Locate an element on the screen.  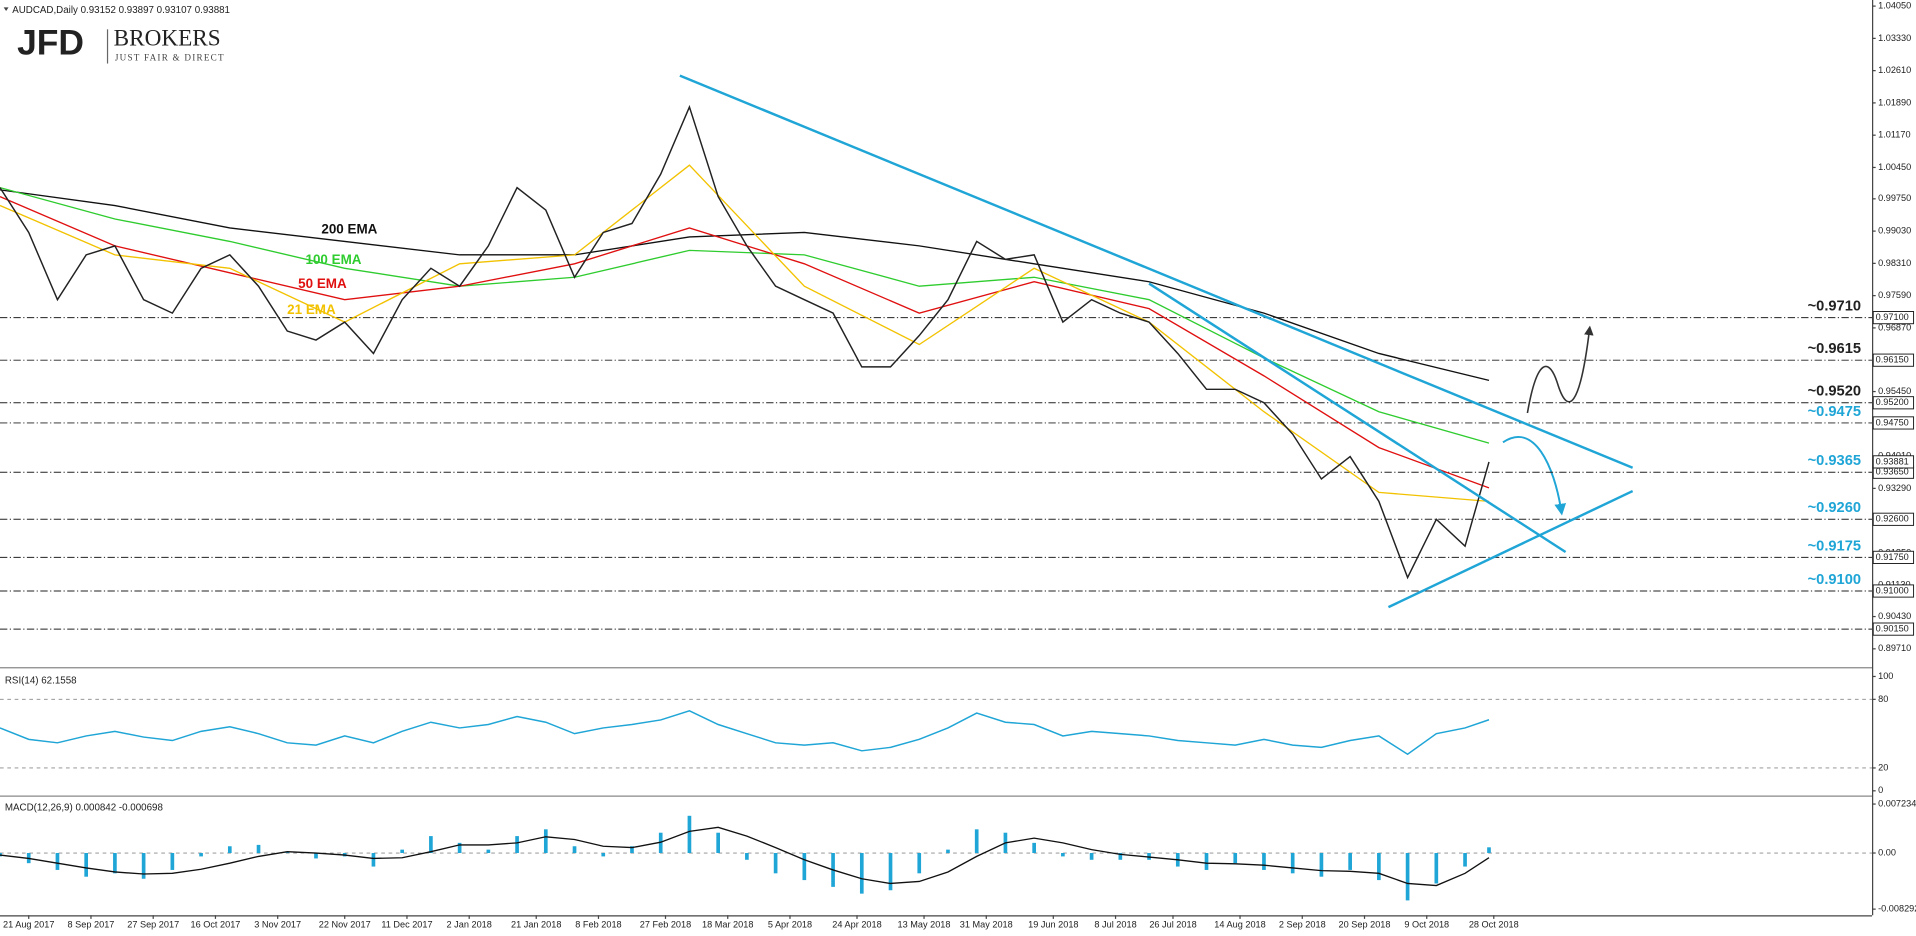
ema-label: 21 EMA is located at coordinates (311, 309).